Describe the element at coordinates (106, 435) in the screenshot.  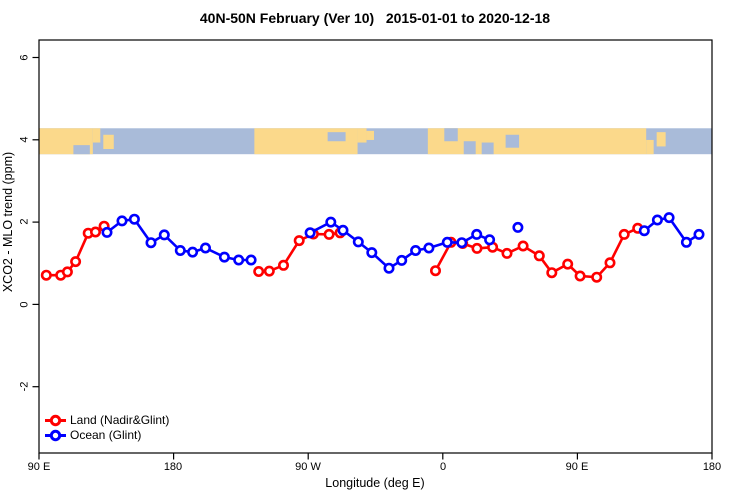
I see `legend-label-ocean: Ocean (Glint)` at that location.